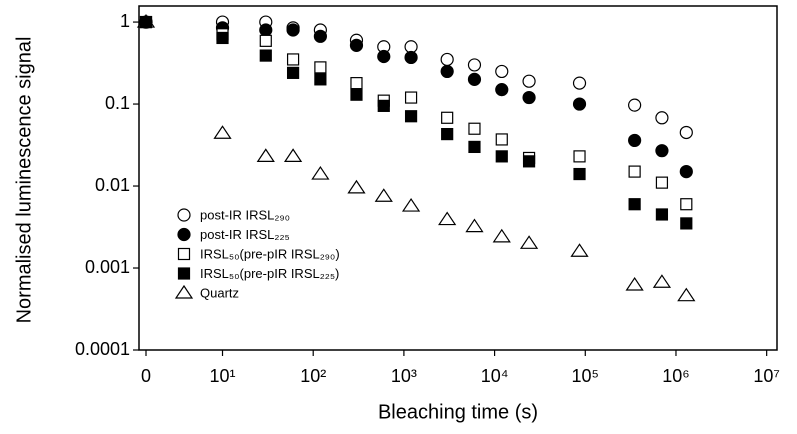 Image resolution: width=797 pixels, height=434 pixels. Describe the element at coordinates (458, 412) in the screenshot. I see `x-axis-title: Bleaching time (s)` at that location.